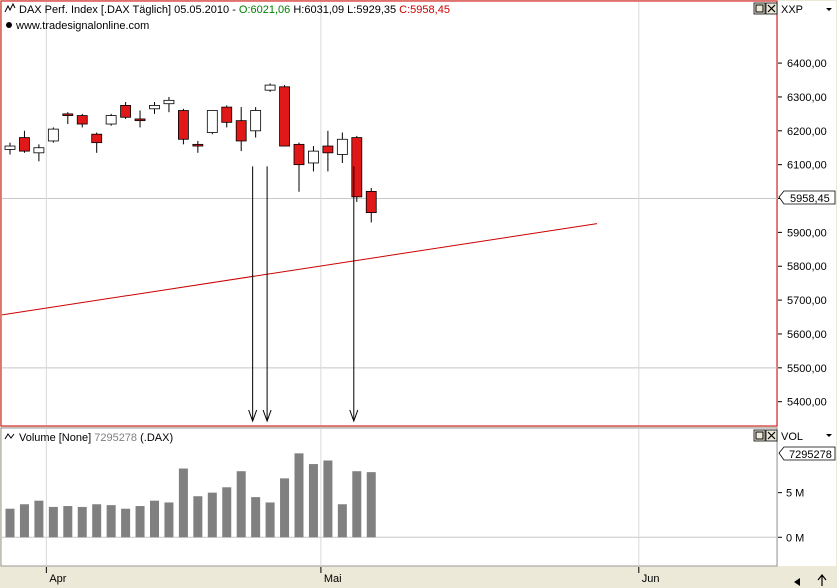  I want to click on price-axis-dropdown, so click(829, 9).